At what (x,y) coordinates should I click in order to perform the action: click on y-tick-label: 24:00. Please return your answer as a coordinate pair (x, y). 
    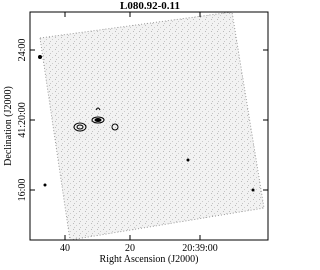
    Looking at the image, I should click on (22, 50).